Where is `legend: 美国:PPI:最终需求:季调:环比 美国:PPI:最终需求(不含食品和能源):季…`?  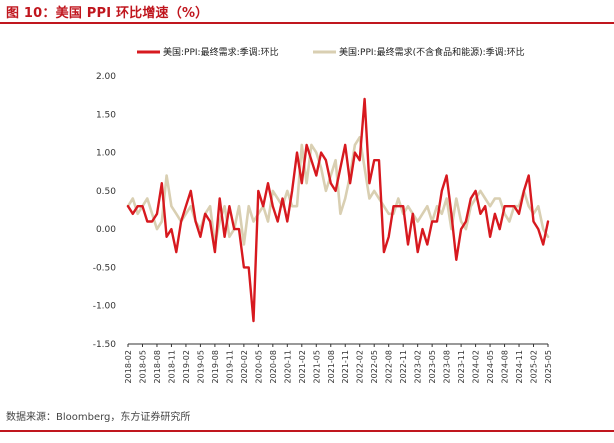 legend: 美国:PPI:最终需求:季调:环比 美国:PPI:最终需求(不含食品和能源):季… is located at coordinates (331, 52).